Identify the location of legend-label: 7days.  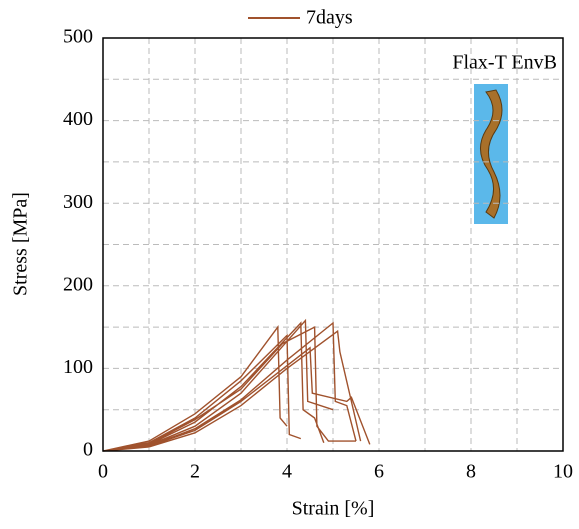
(329, 18).